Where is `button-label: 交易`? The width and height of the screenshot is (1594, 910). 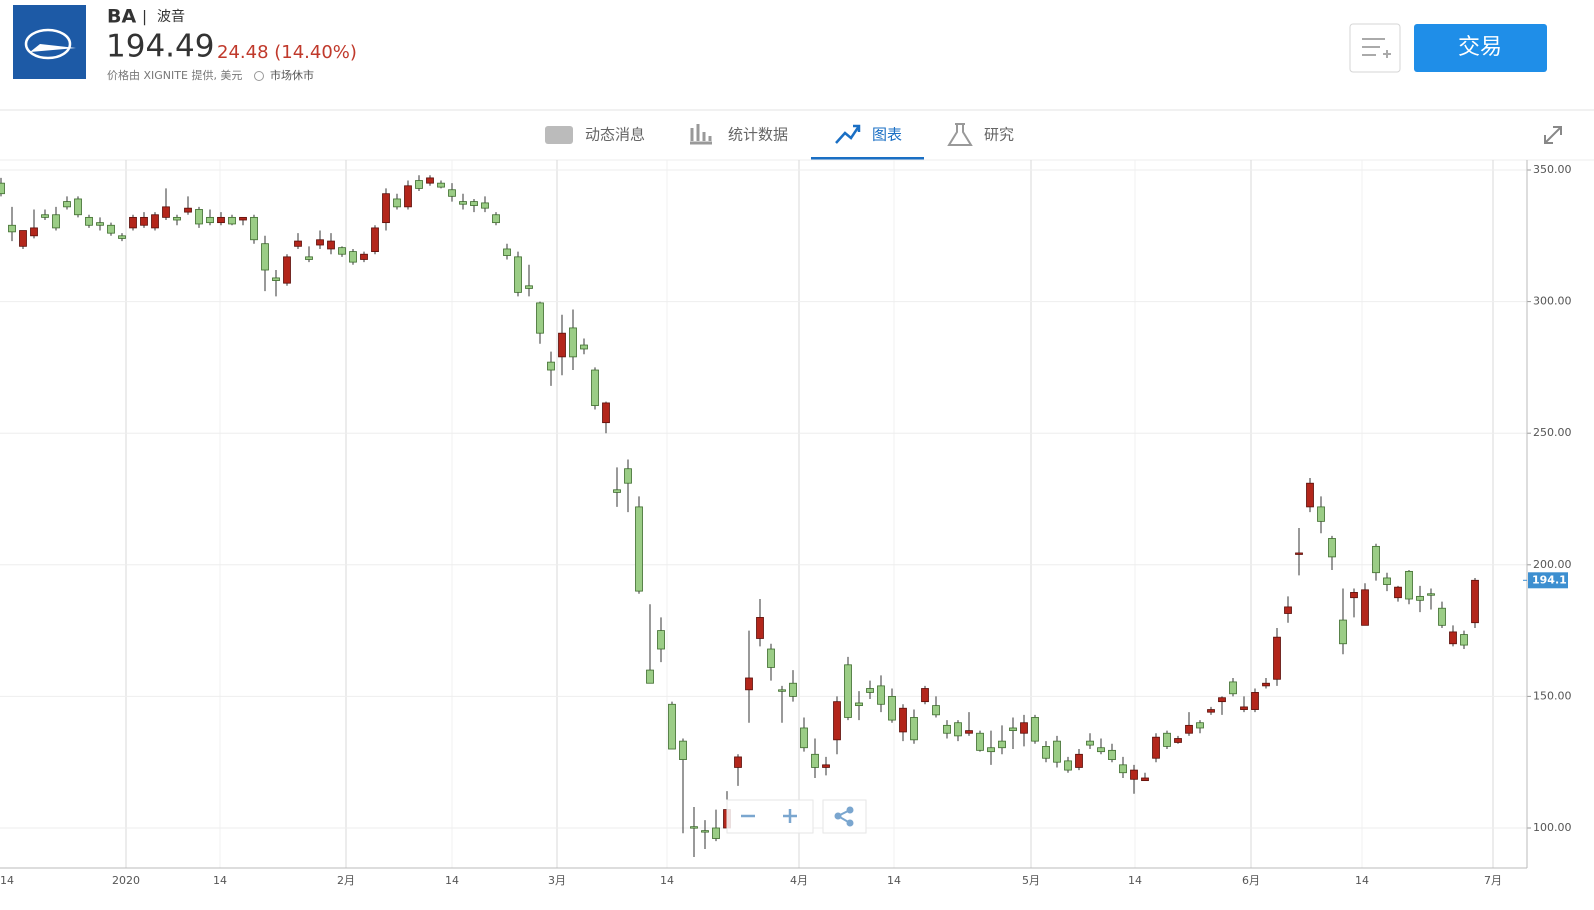
button-label: 交易 is located at coordinates (1480, 47).